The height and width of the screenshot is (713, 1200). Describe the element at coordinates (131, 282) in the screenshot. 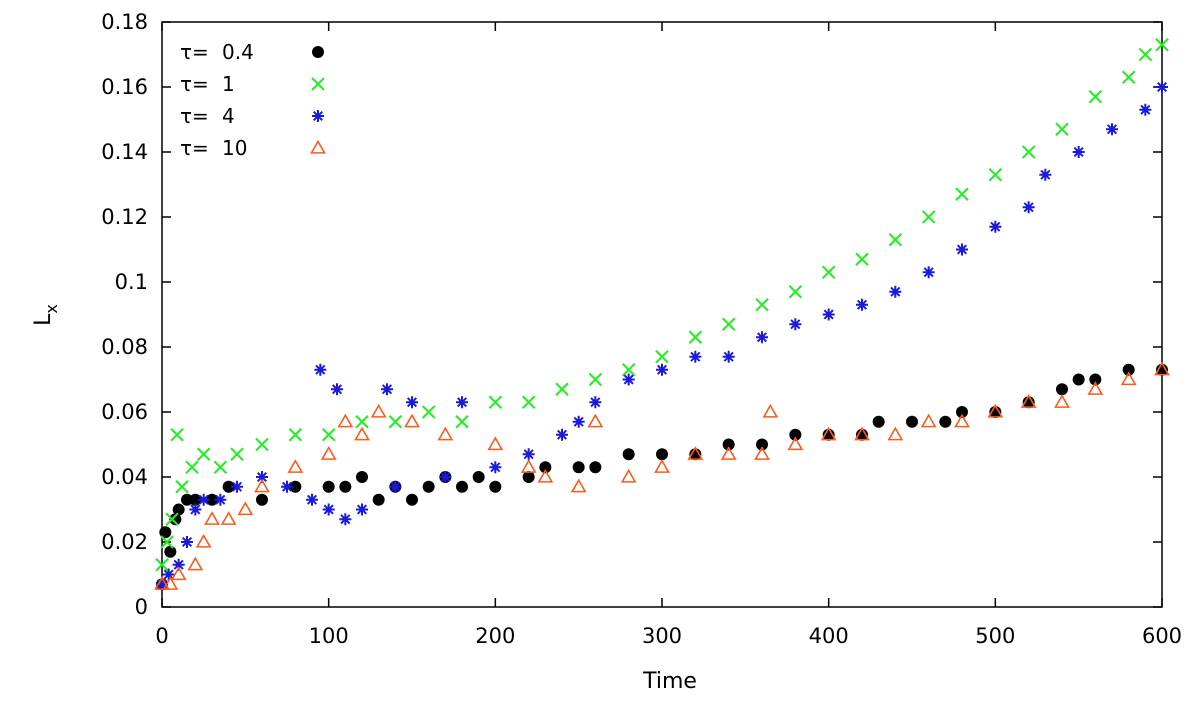

I see `y-tick-label: 0.1` at that location.